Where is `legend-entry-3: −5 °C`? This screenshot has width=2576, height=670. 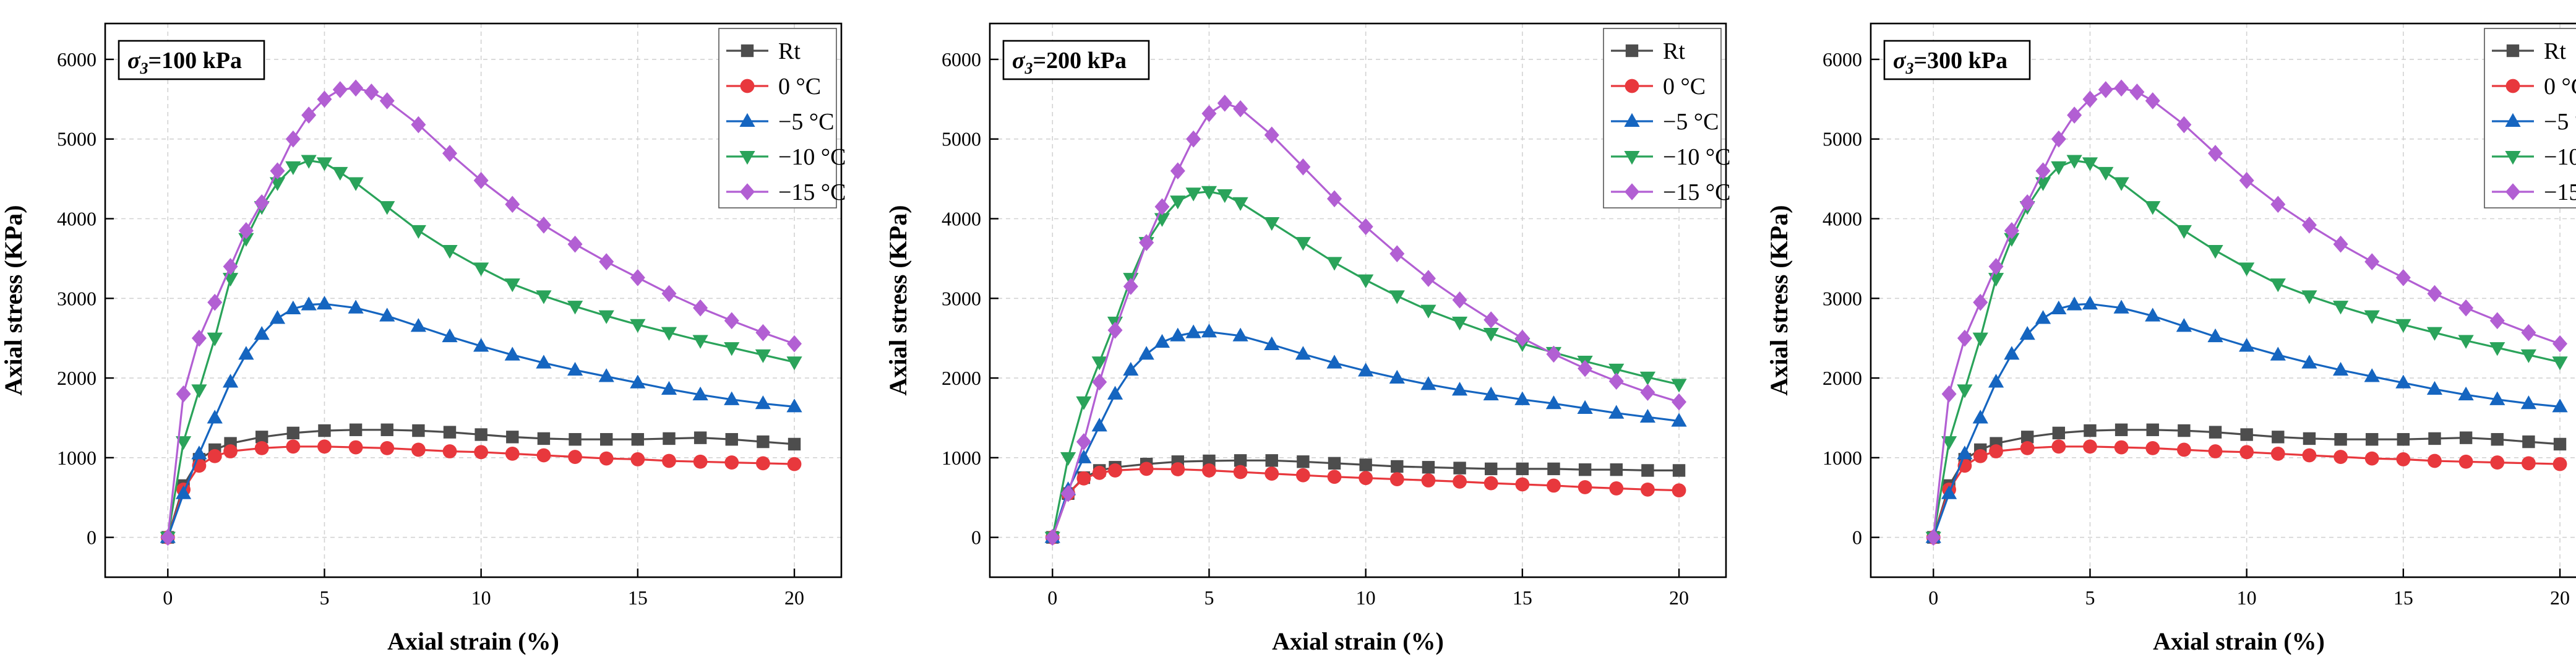 legend-entry-3: −5 °C is located at coordinates (2534, 122).